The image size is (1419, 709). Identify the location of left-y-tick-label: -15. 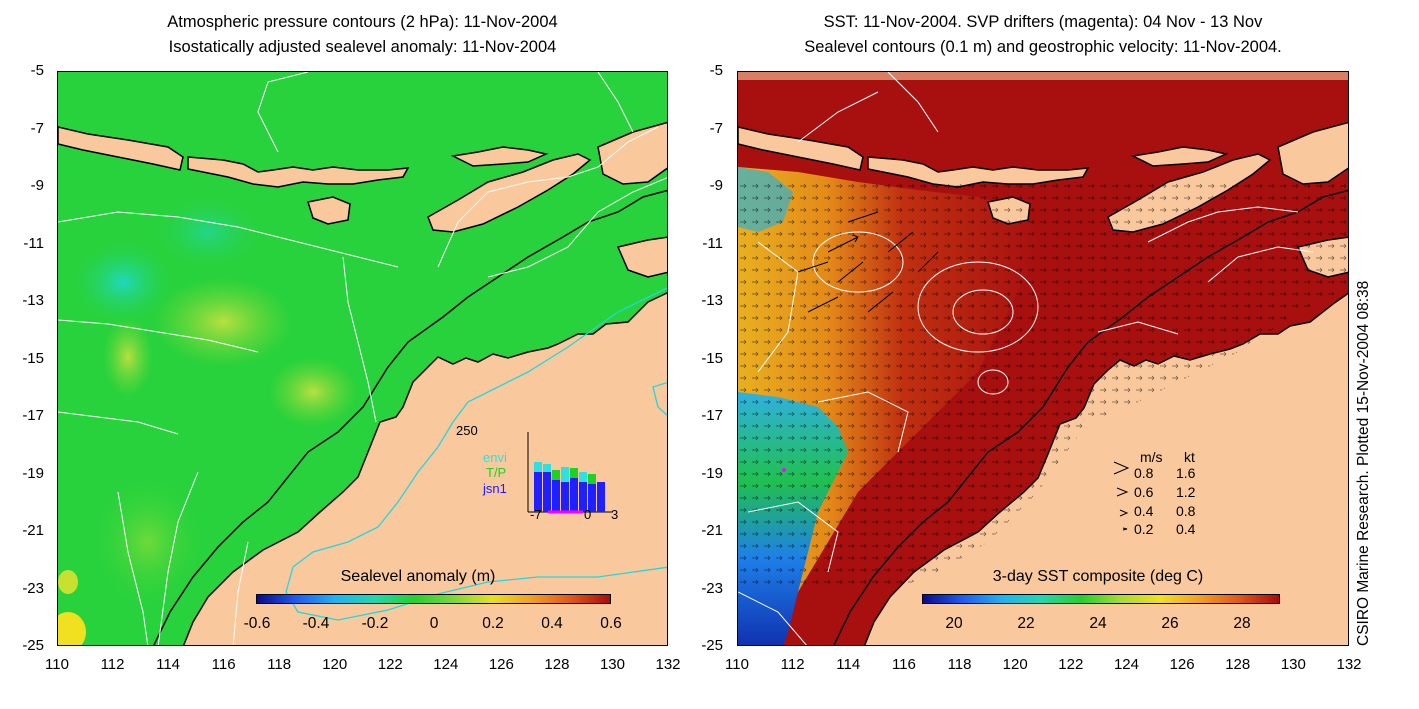
(33, 358).